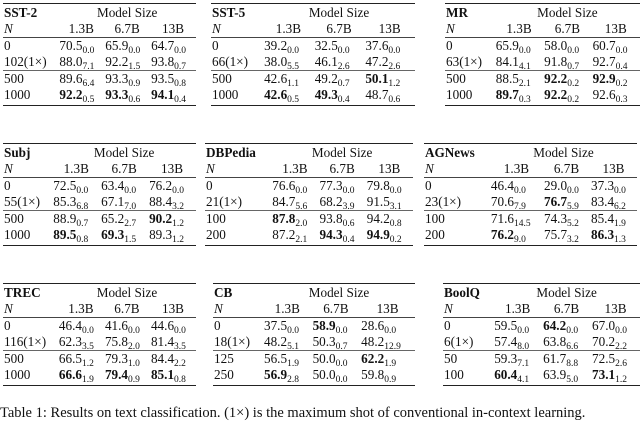 This screenshot has height=428, width=640. I want to click on table-cell: 81.43.5, so click(173, 343).